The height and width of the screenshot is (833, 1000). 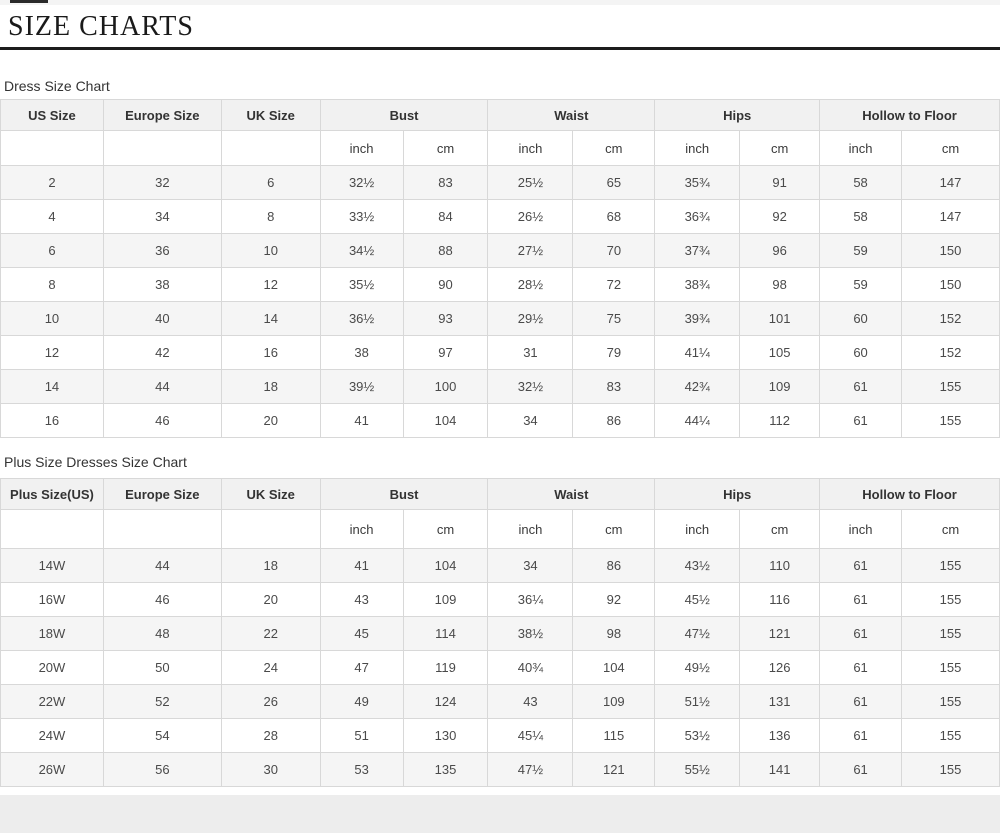 I want to click on table-cell: 92, so click(x=780, y=216).